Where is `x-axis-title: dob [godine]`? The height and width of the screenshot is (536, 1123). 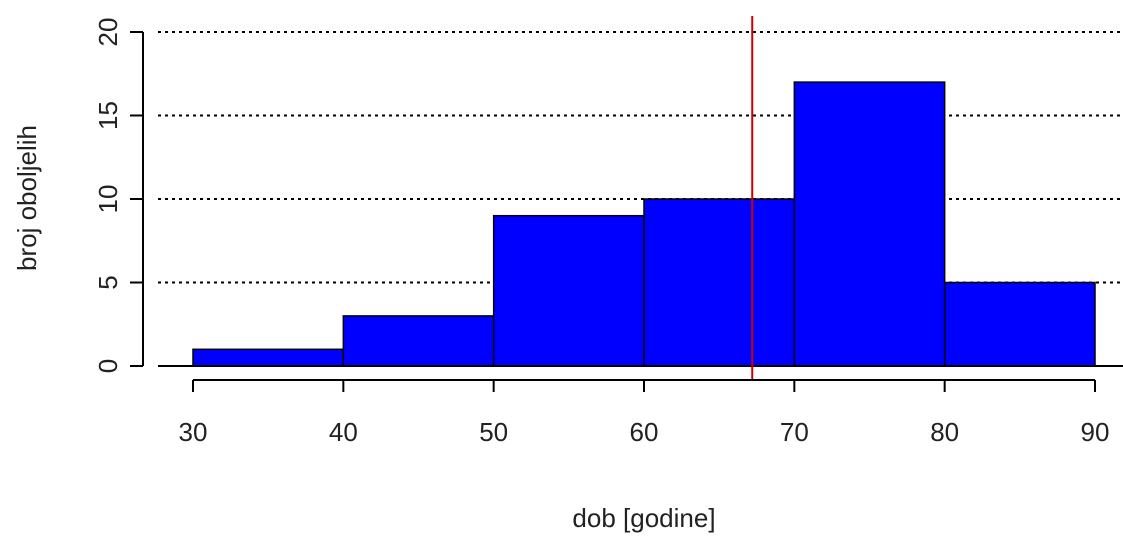 x-axis-title: dob [godine] is located at coordinates (643, 518).